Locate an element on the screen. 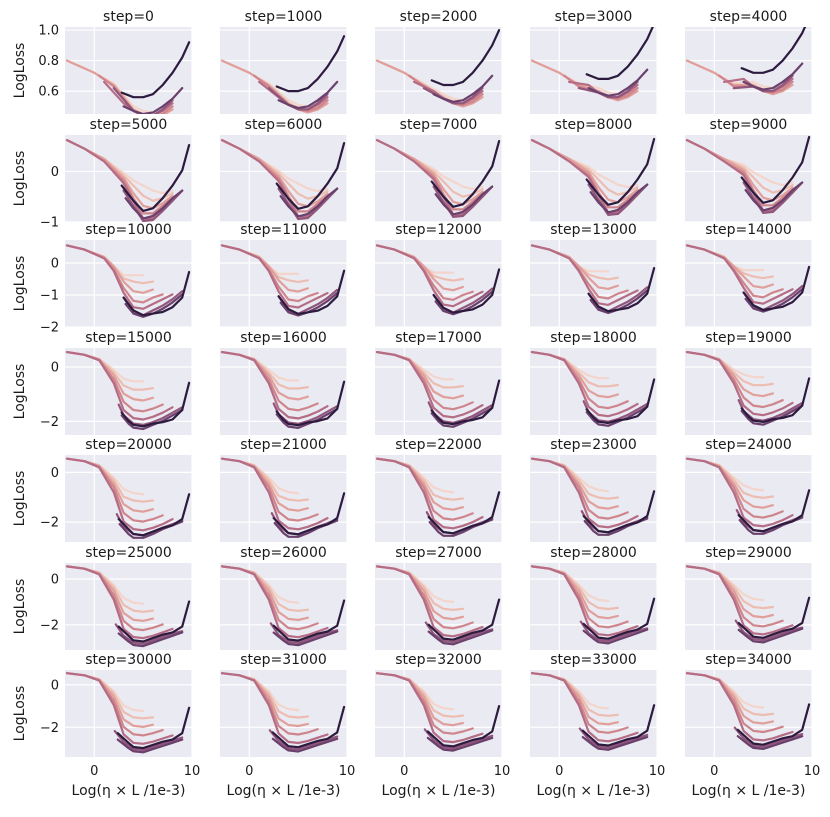 The height and width of the screenshot is (817, 830). panel-title: step=4000 is located at coordinates (749, 17).